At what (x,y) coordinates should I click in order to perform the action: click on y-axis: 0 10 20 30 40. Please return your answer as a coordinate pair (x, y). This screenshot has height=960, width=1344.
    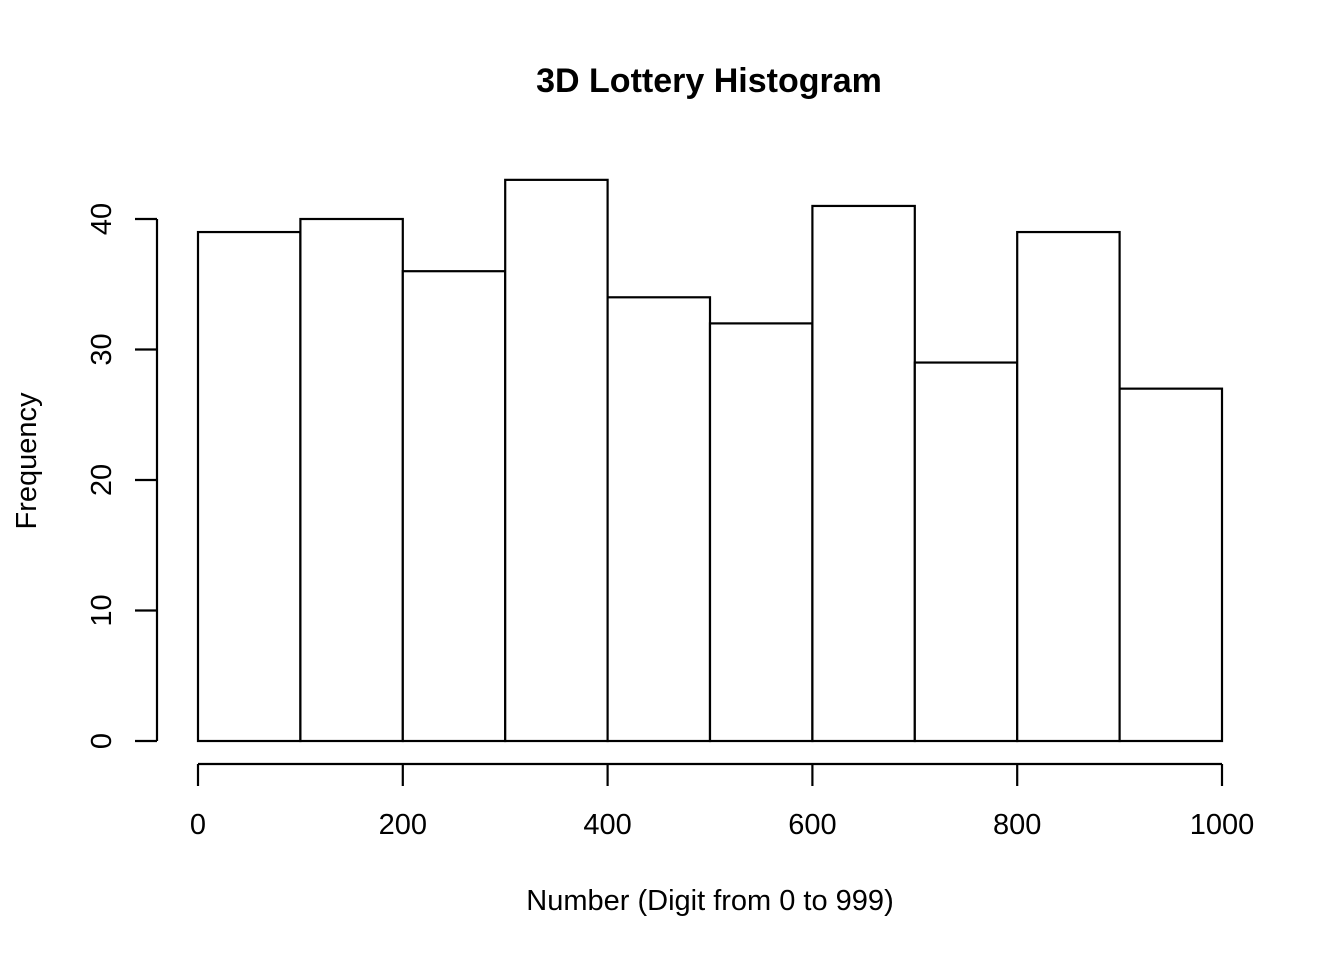
    Looking at the image, I should click on (122, 476).